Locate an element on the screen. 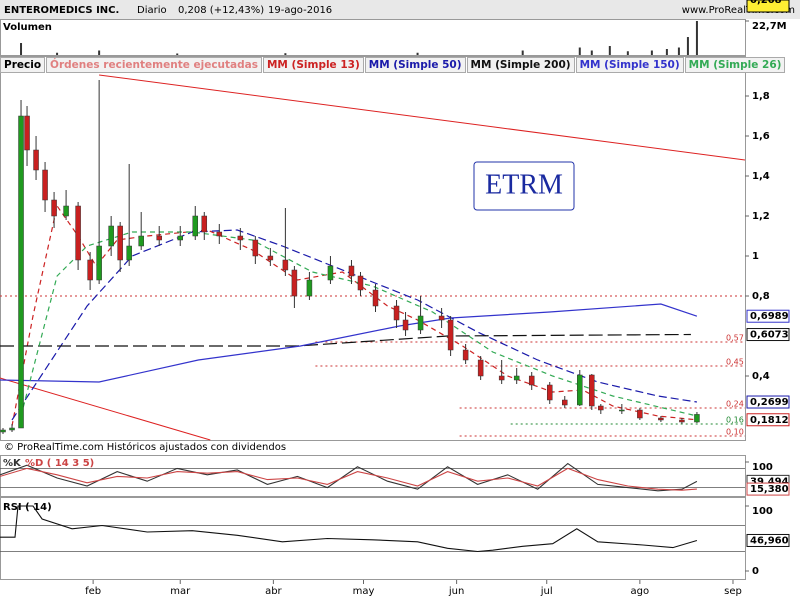 Image resolution: width=800 pixels, height=600 pixels. last-value-label: 0,1812 is located at coordinates (769, 420).